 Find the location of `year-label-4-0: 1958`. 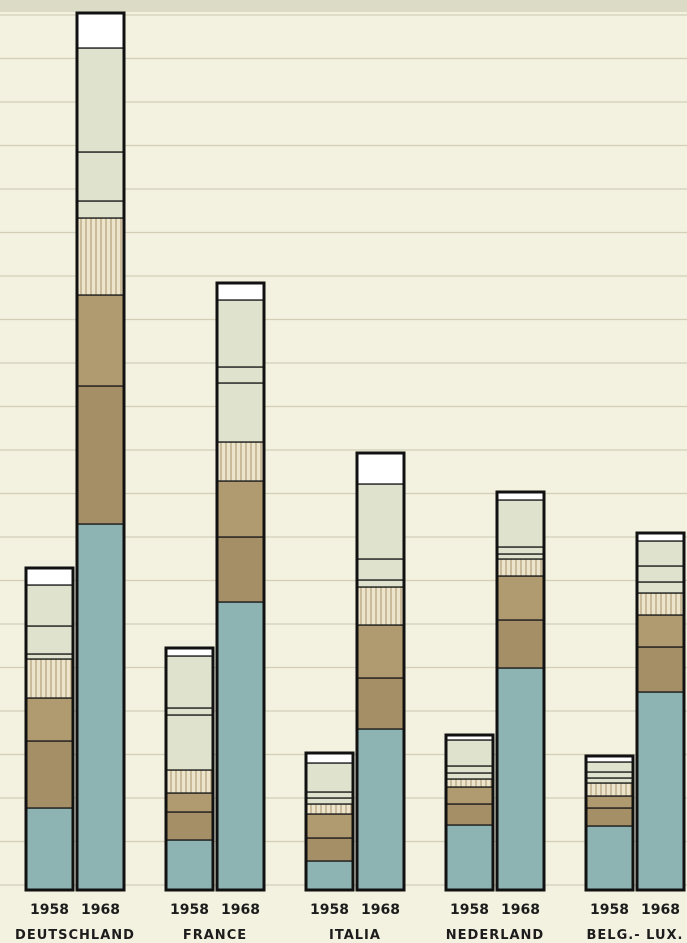

year-label-4-0: 1958 is located at coordinates (609, 910).